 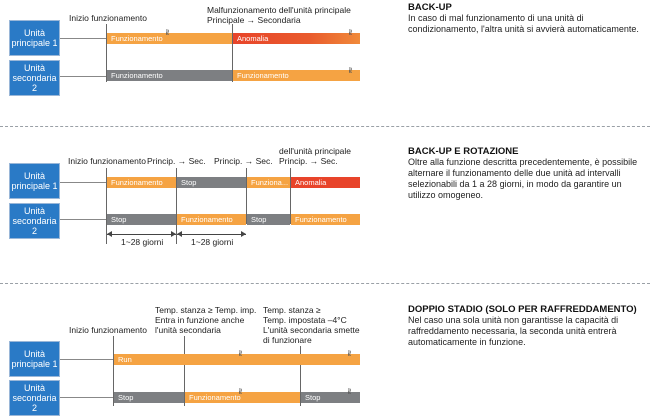 I want to click on temp-up-label: Temp. stanza ≥ Temp. imp., so click(x=206, y=310).